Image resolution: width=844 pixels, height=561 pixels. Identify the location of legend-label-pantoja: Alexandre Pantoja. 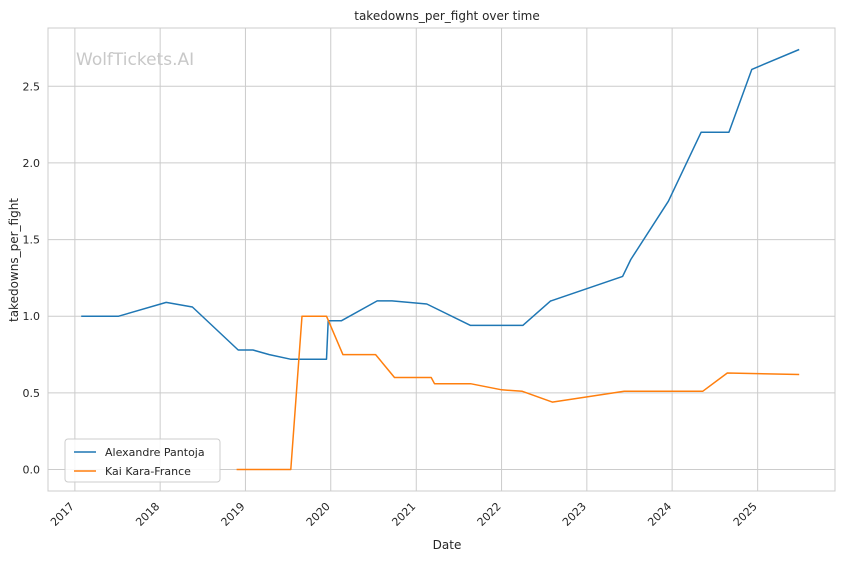
(155, 452).